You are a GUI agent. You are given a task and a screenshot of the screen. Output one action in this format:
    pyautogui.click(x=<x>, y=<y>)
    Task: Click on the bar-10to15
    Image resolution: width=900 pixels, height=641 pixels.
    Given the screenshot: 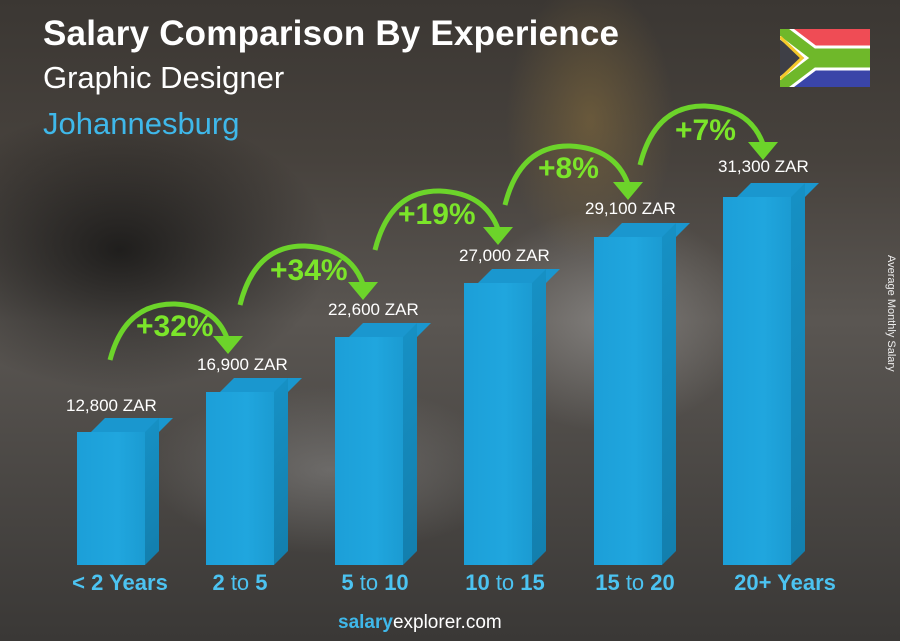 What is the action you would take?
    pyautogui.click(x=512, y=417)
    